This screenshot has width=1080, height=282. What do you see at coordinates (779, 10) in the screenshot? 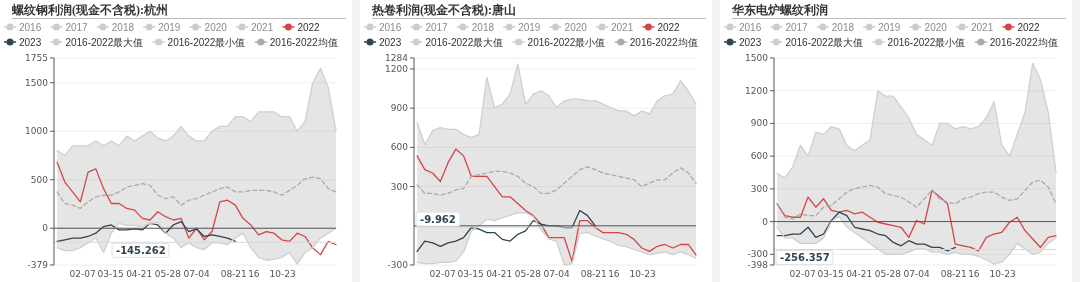
I see `chart-title: 华东电炉螺纹利润` at bounding box center [779, 10].